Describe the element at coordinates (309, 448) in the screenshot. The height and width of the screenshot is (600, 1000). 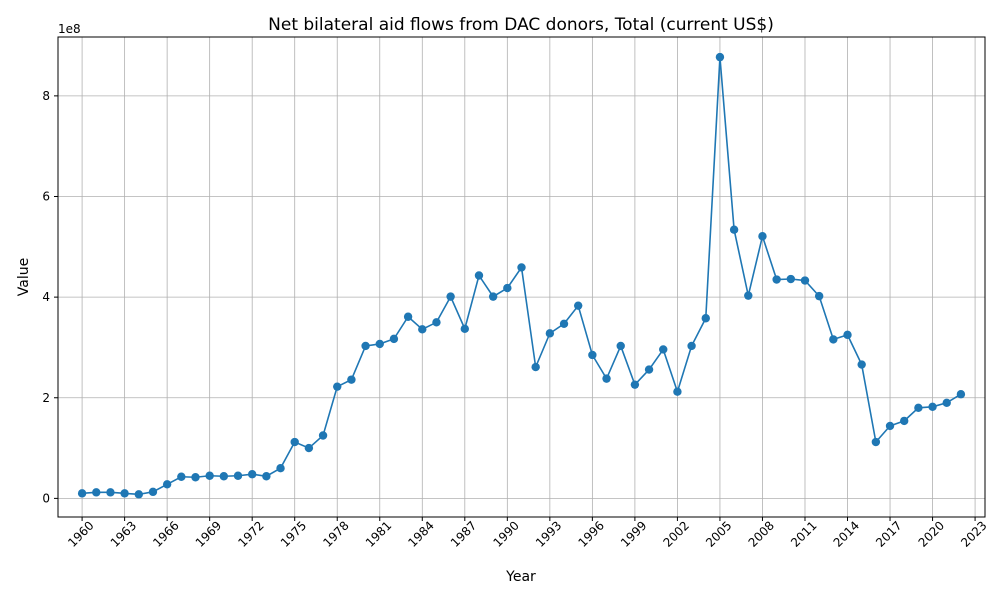
I see `data-point-1976` at that location.